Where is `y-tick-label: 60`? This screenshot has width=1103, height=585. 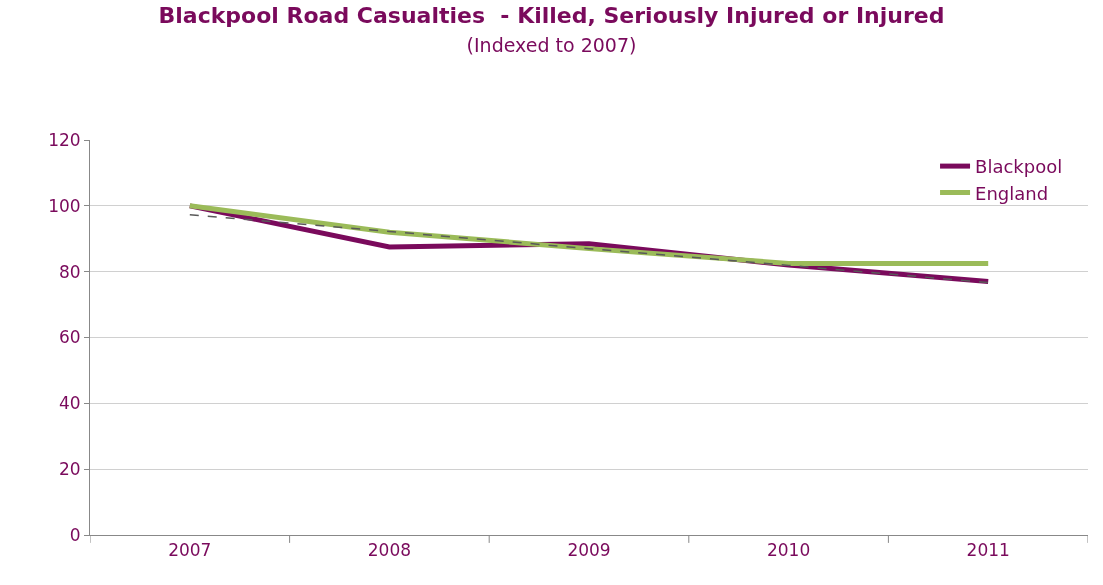 y-tick-label: 60 is located at coordinates (69, 337).